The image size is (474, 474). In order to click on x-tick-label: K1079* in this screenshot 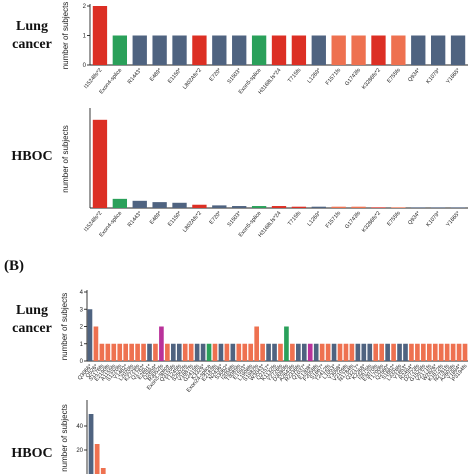, I will do `click(433, 219)`.